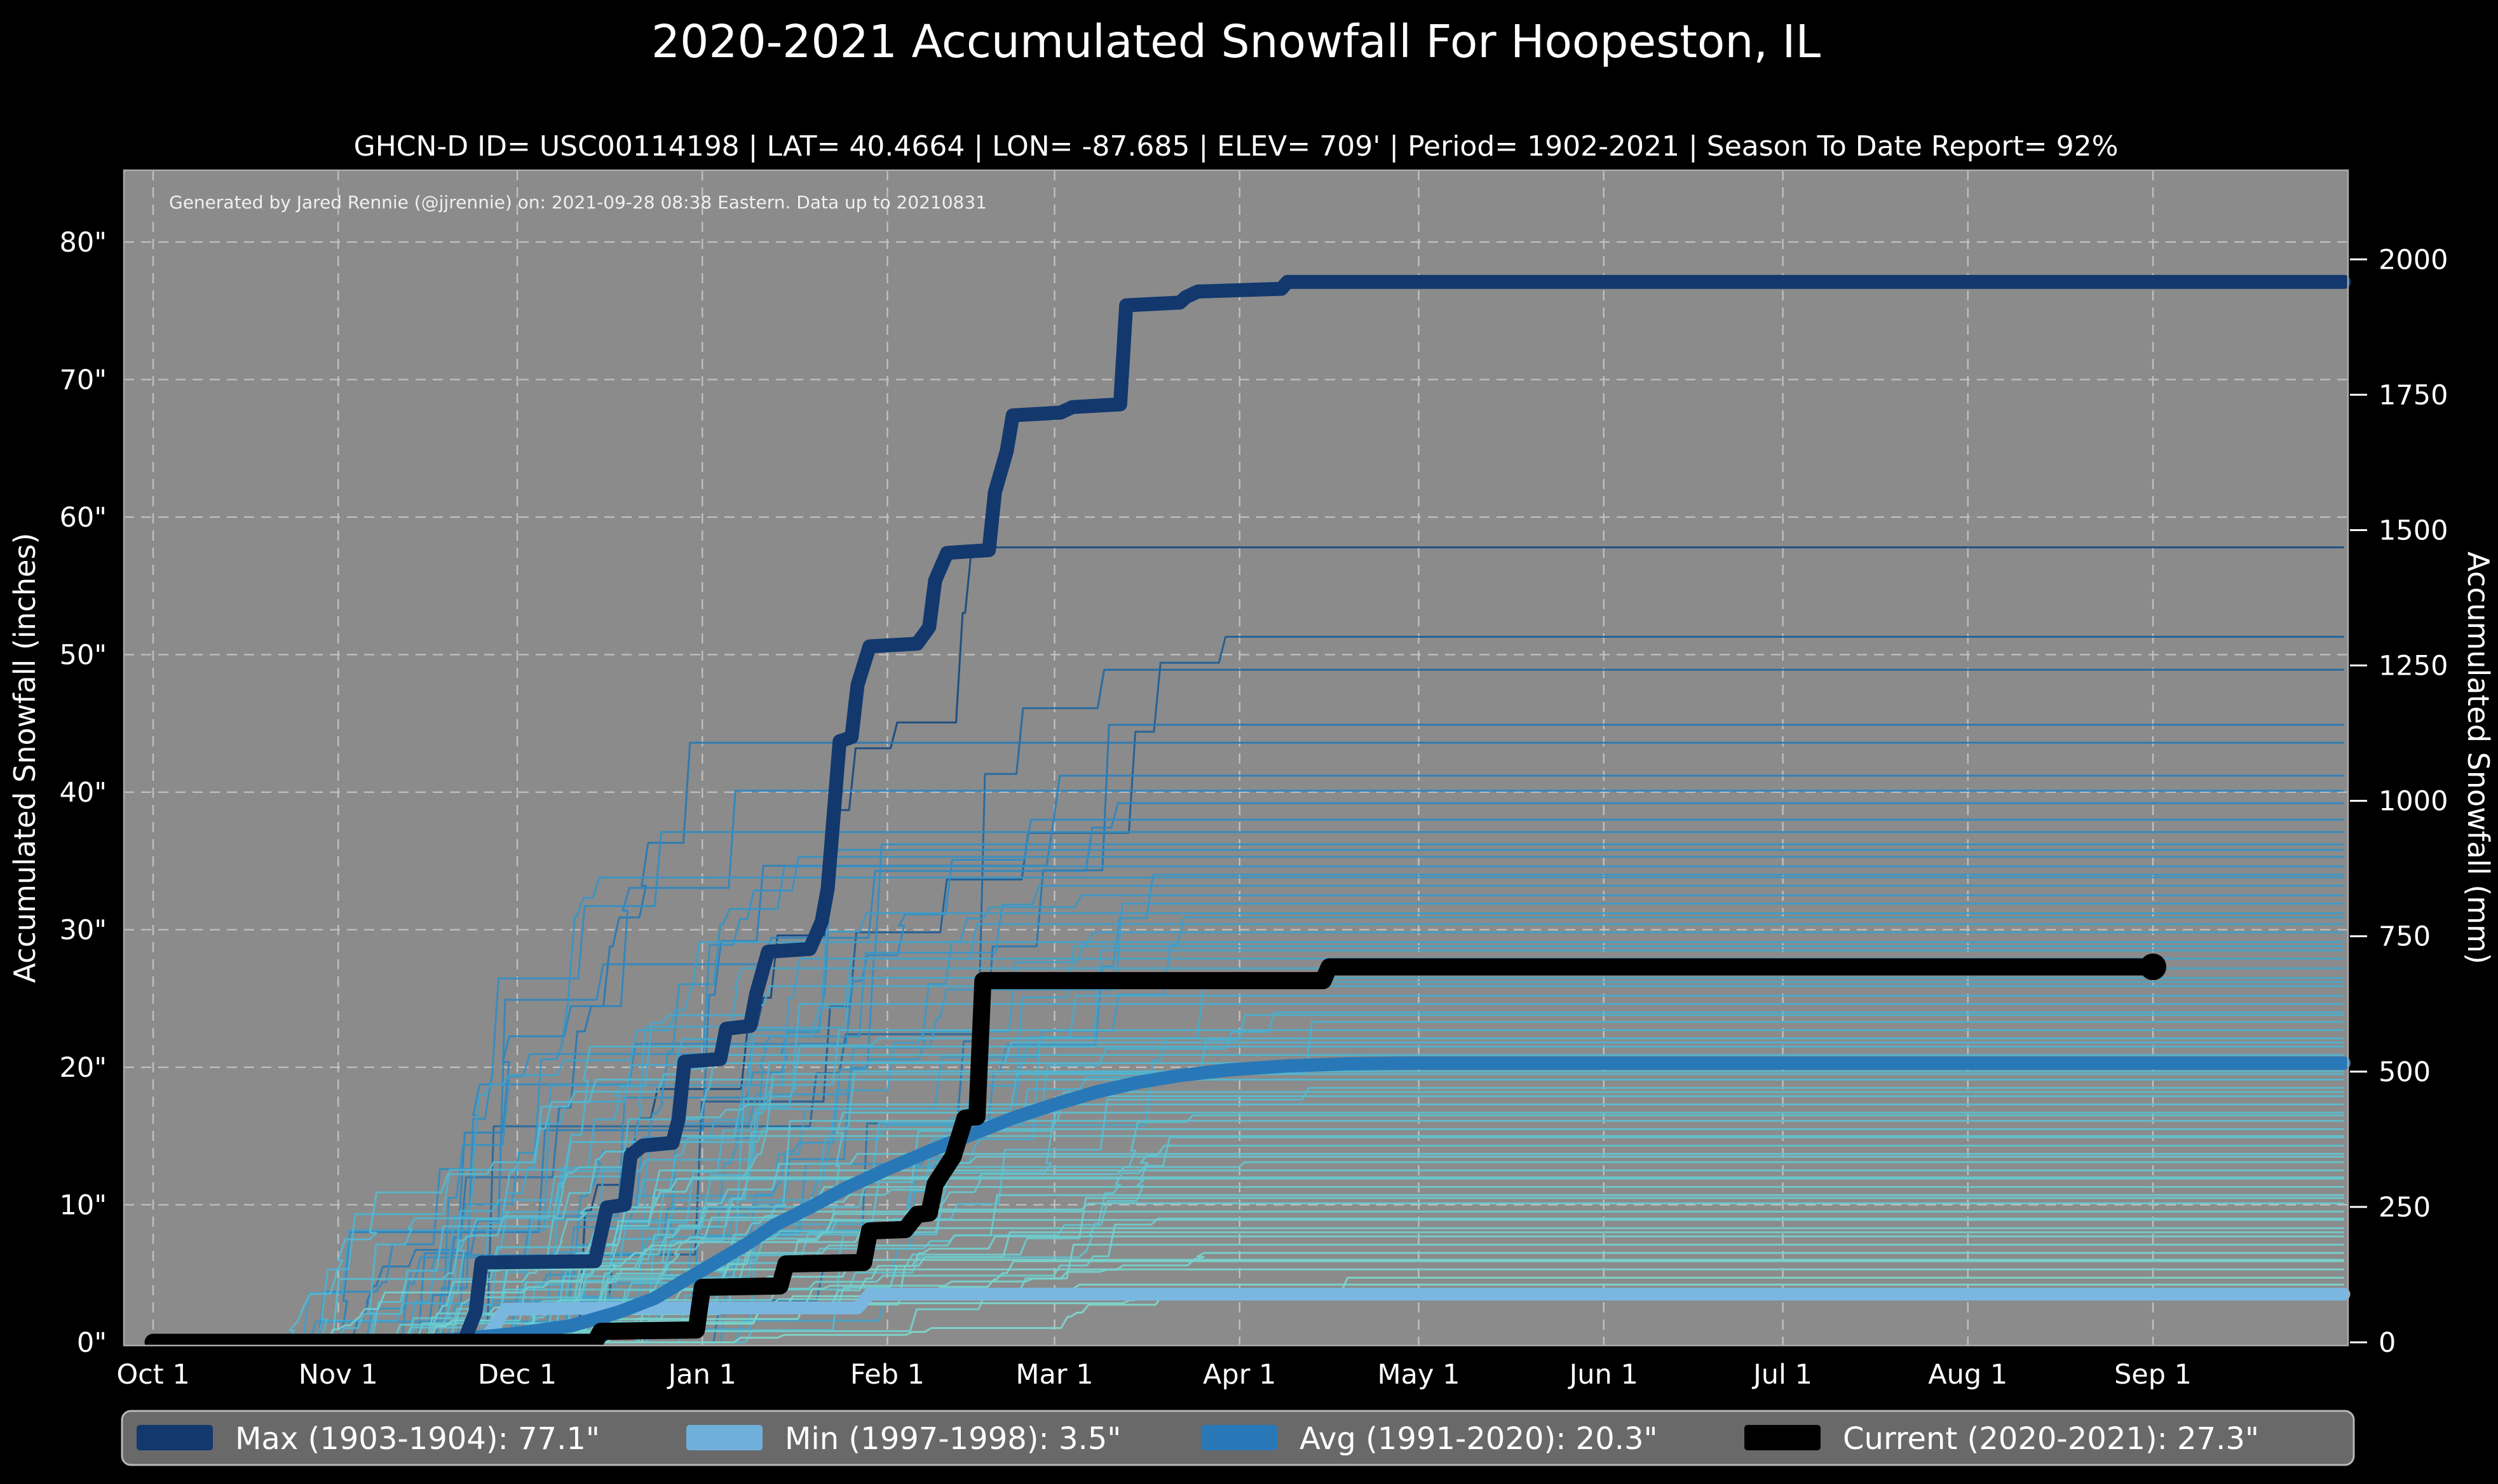  Describe the element at coordinates (1419, 1375) in the screenshot. I see `x-tick-label: May 1` at that location.